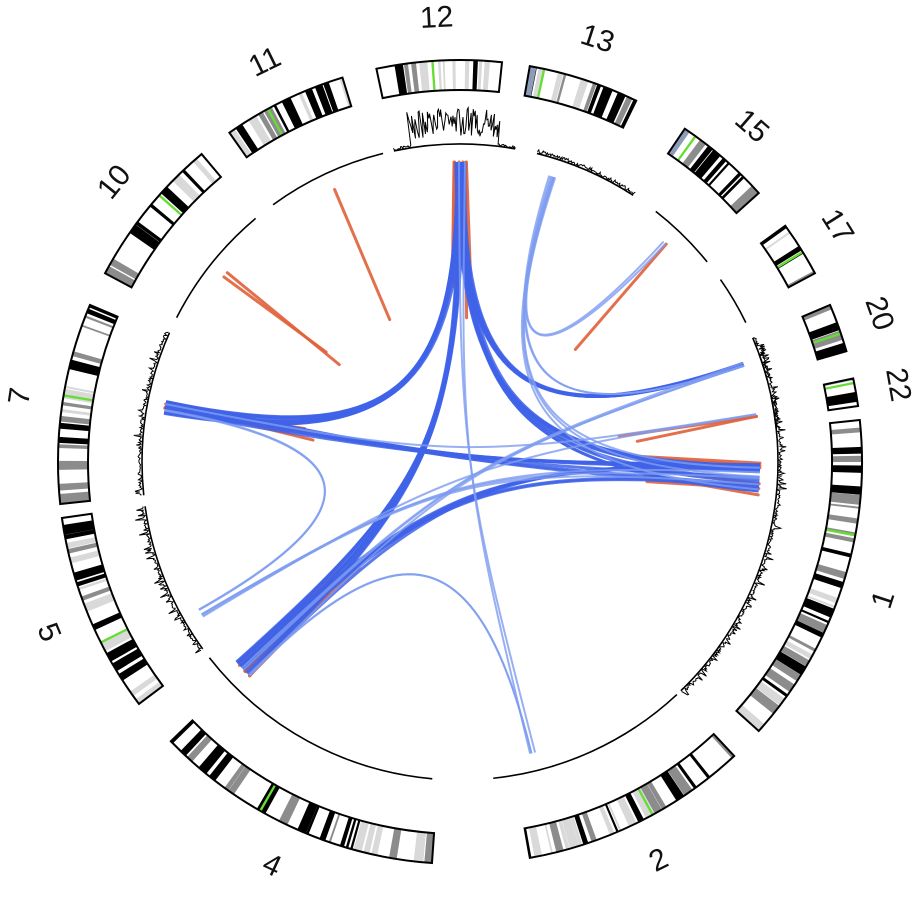 This screenshot has height=921, width=920. I want to click on chromosome-label-15: 15, so click(751, 126).